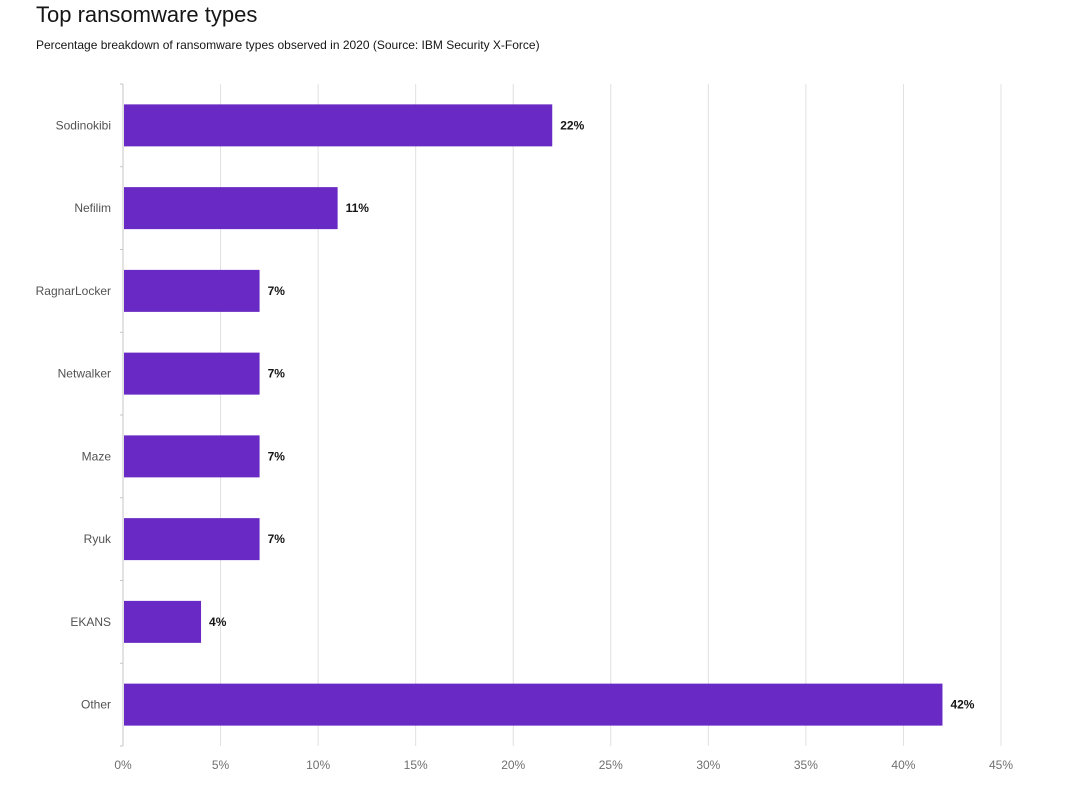 This screenshot has width=1080, height=796. What do you see at coordinates (416, 765) in the screenshot?
I see `x-tick-label: 15%` at bounding box center [416, 765].